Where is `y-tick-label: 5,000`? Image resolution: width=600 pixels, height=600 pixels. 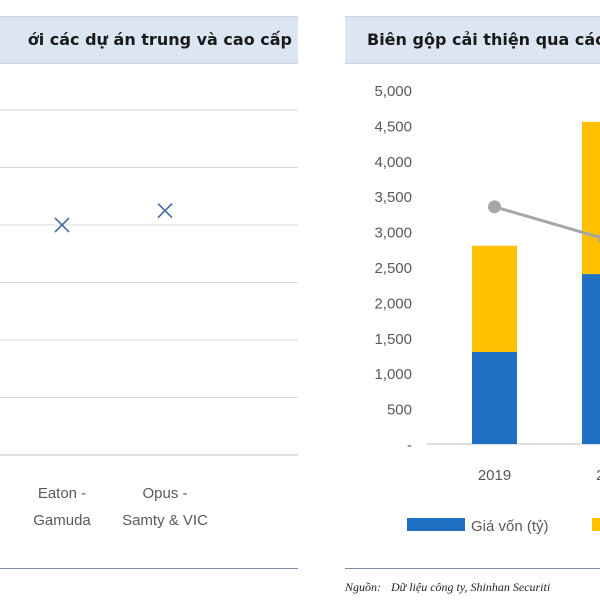 y-tick-label: 5,000 is located at coordinates (393, 91).